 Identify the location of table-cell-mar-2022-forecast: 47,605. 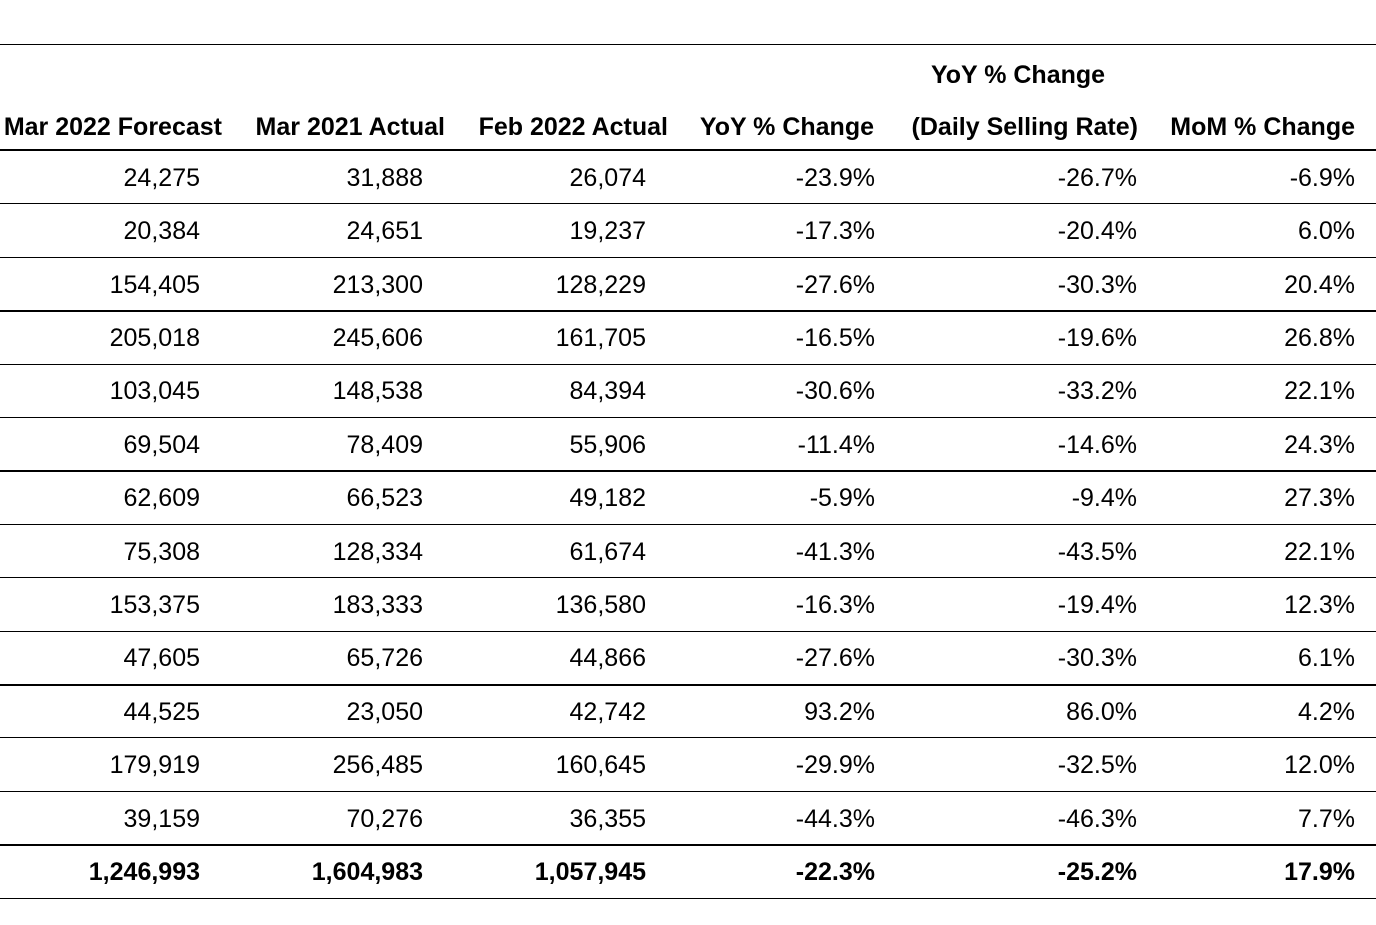
(161, 658).